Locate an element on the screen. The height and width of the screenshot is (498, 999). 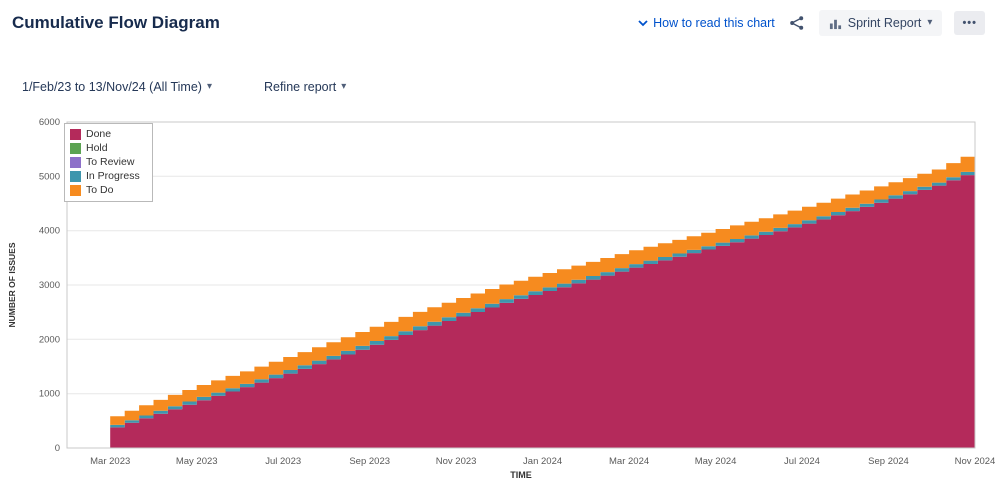
legend-item-hold: Hold is located at coordinates (105, 148).